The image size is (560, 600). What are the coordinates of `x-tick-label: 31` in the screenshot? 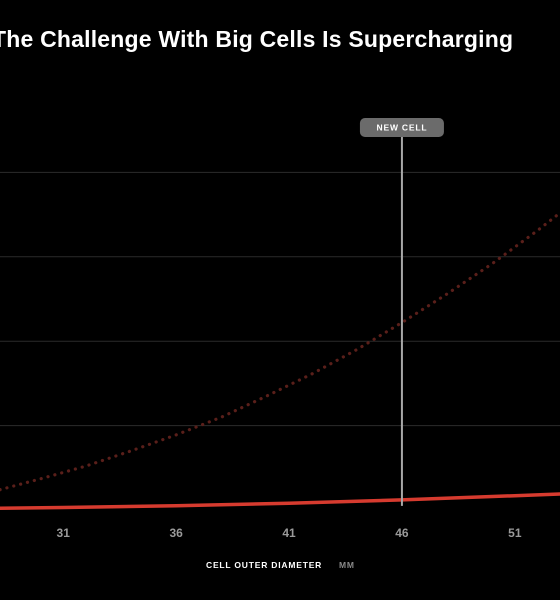 It's located at (64, 533).